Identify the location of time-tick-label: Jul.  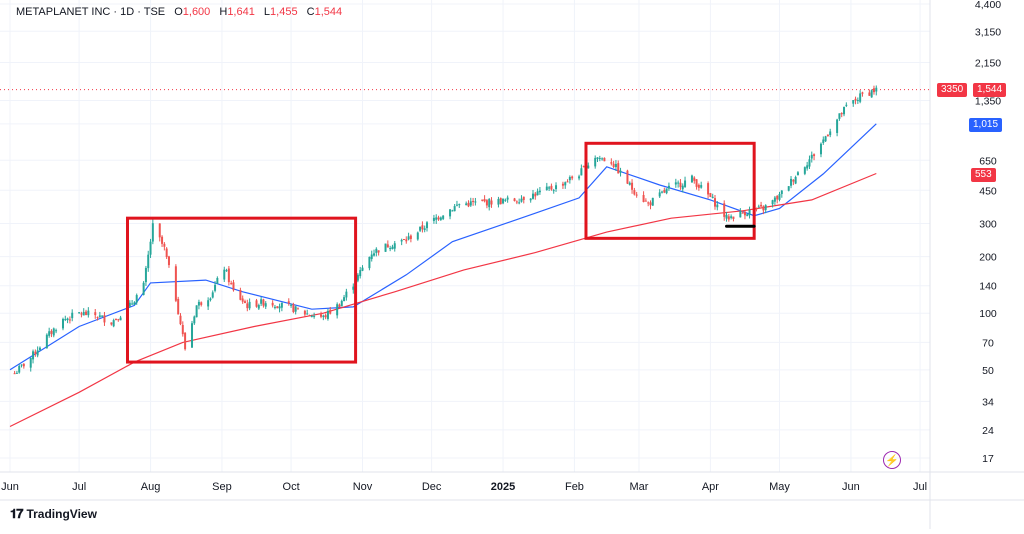
(79, 487).